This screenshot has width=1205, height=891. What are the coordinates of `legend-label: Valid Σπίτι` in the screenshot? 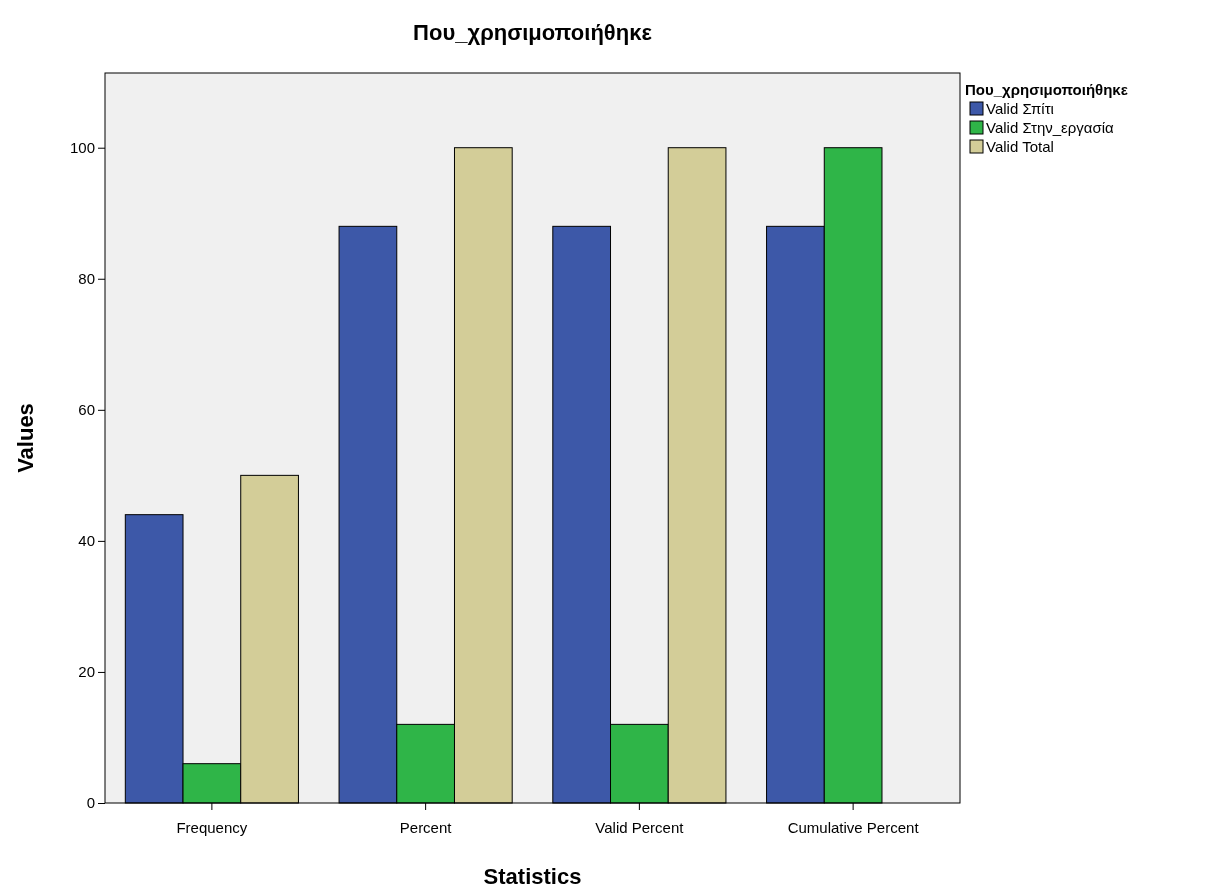 It's located at (1020, 108).